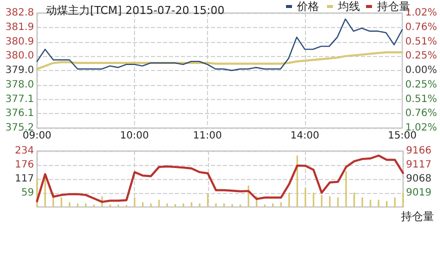  What do you see at coordinates (419, 151) in the screenshot?
I see `y2-tick-label: 9166` at bounding box center [419, 151].